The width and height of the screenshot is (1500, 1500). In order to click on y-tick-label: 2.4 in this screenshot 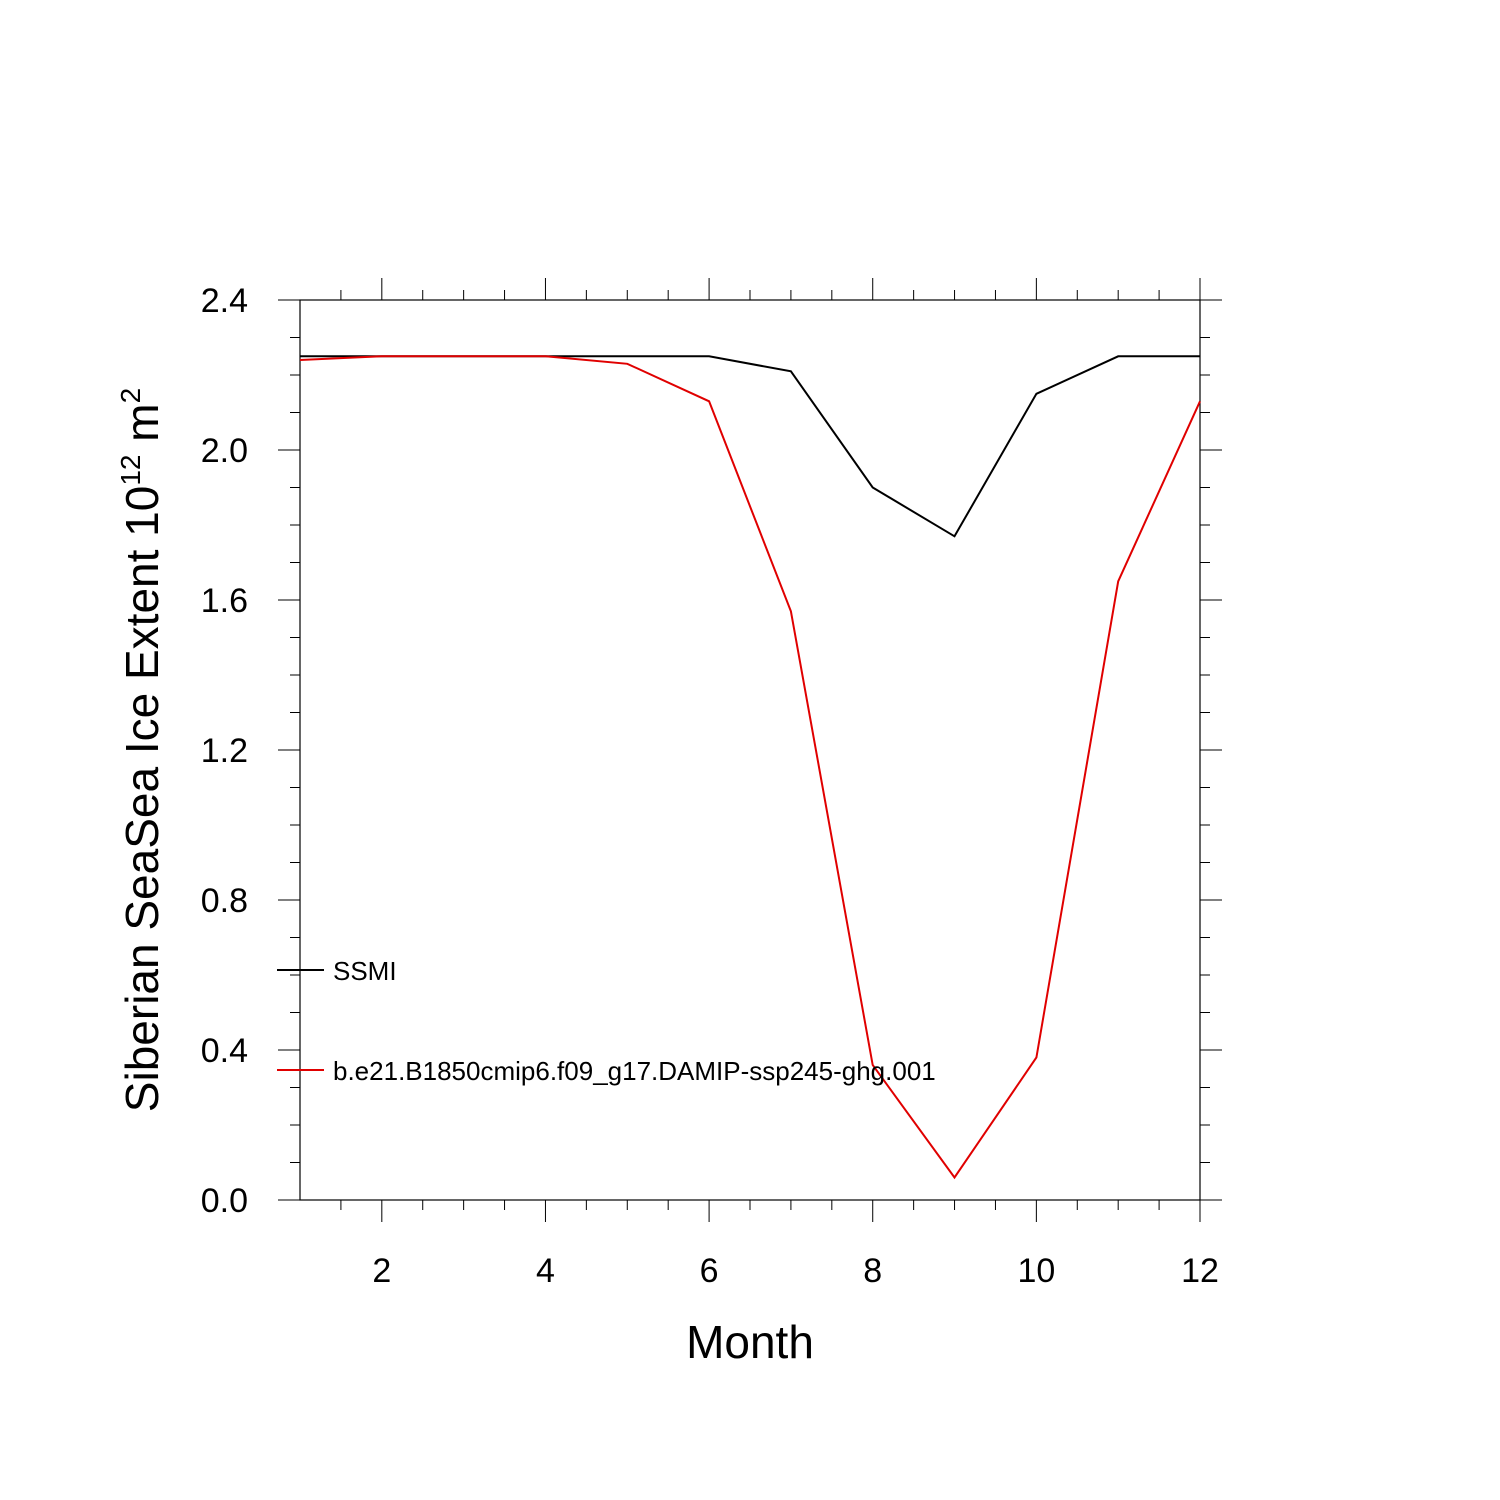, I will do `click(224, 301)`.